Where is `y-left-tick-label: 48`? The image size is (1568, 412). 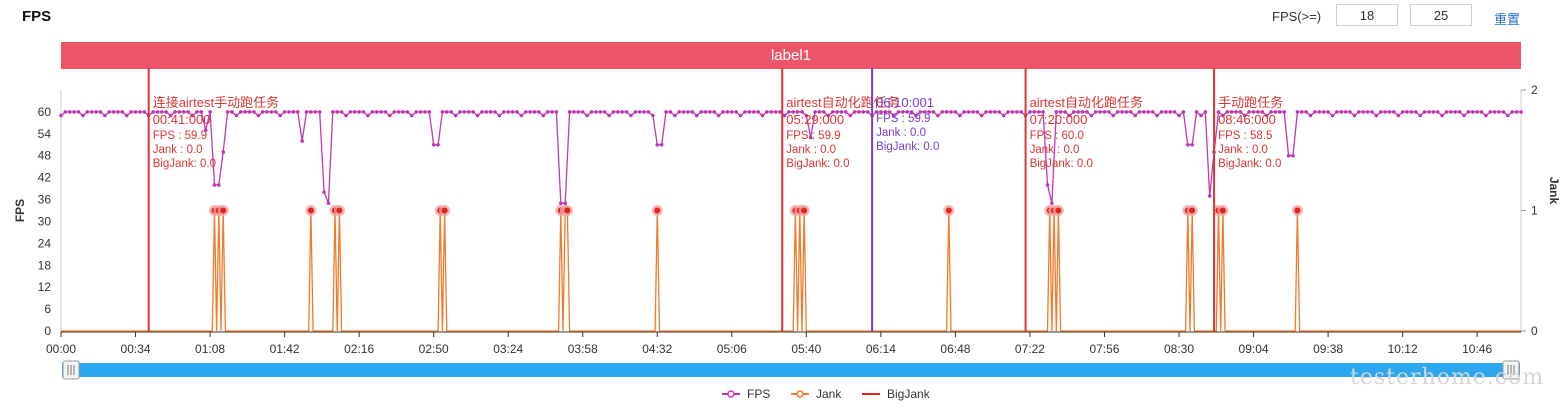
y-left-tick-label: 48 is located at coordinates (45, 156).